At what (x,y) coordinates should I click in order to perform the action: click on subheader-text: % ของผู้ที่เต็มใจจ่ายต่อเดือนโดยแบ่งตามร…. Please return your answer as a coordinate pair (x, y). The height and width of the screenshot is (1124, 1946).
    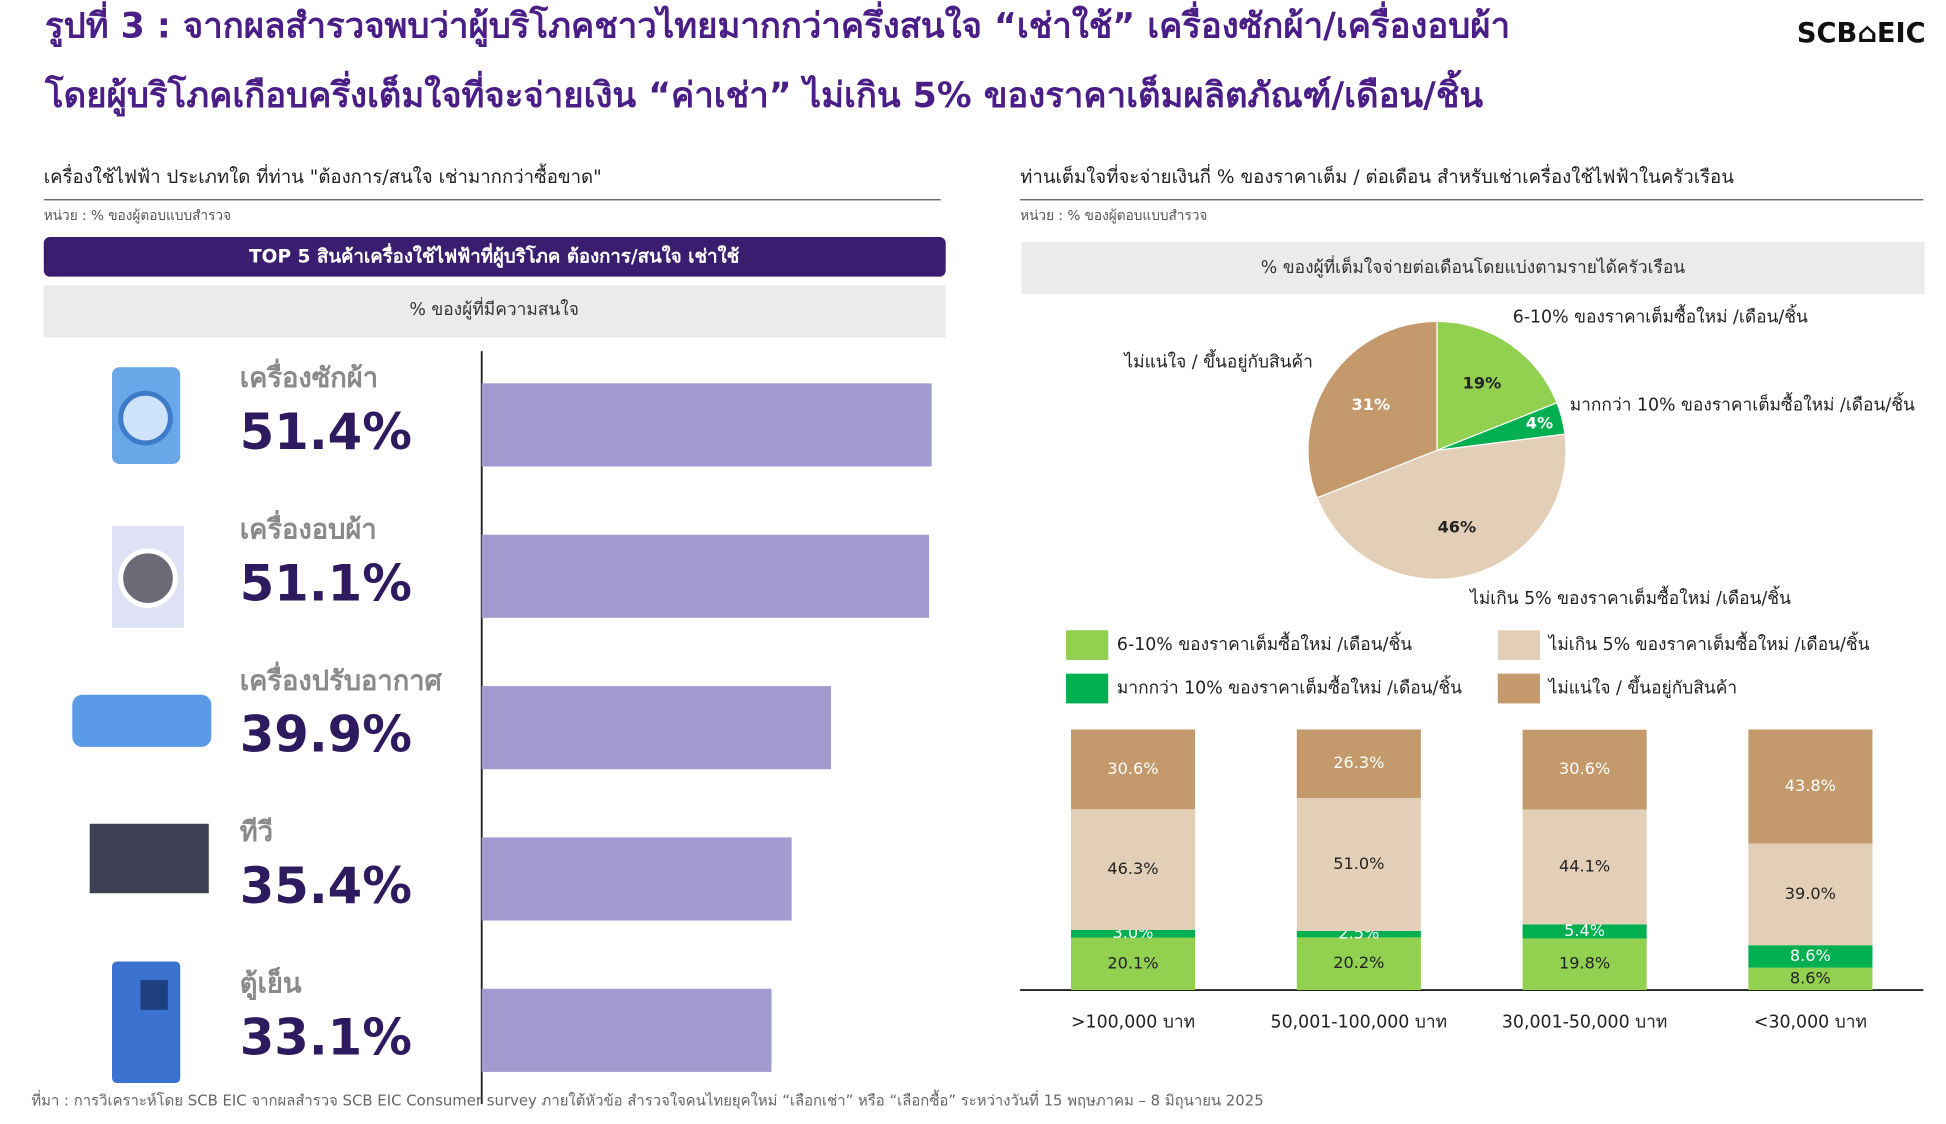
    Looking at the image, I should click on (1473, 266).